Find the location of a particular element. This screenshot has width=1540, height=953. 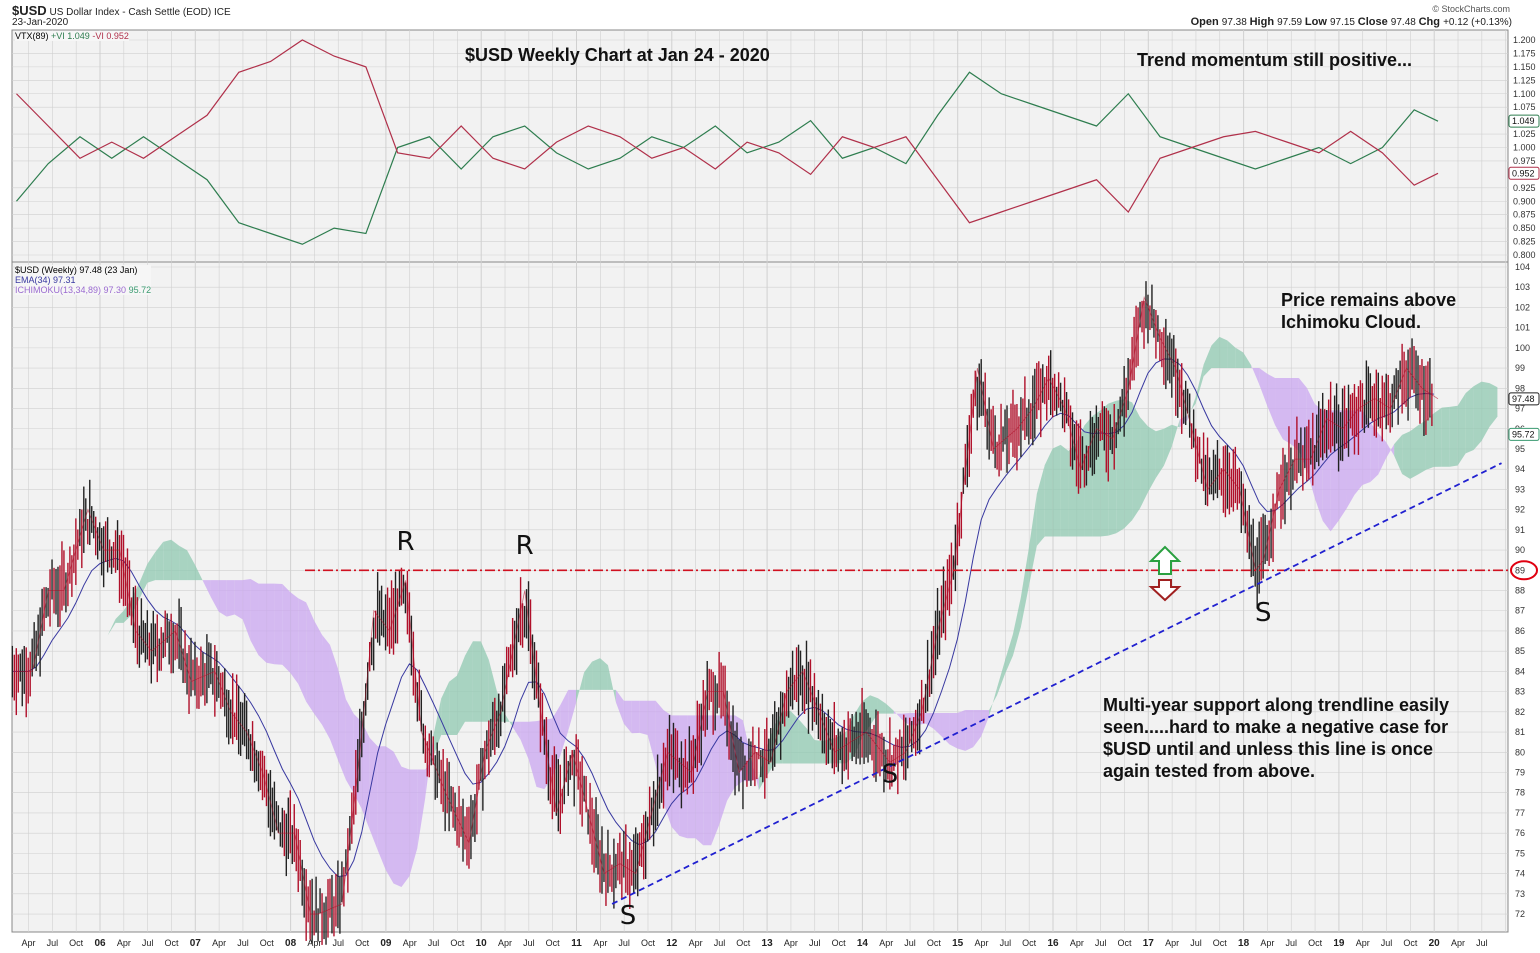

plus-vi-last: 1.049 is located at coordinates (1523, 121).